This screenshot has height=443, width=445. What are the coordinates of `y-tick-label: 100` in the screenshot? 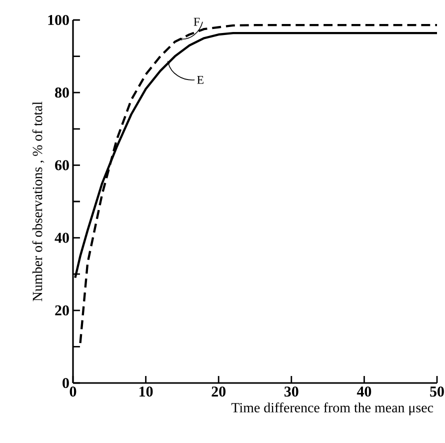 It's located at (58, 20).